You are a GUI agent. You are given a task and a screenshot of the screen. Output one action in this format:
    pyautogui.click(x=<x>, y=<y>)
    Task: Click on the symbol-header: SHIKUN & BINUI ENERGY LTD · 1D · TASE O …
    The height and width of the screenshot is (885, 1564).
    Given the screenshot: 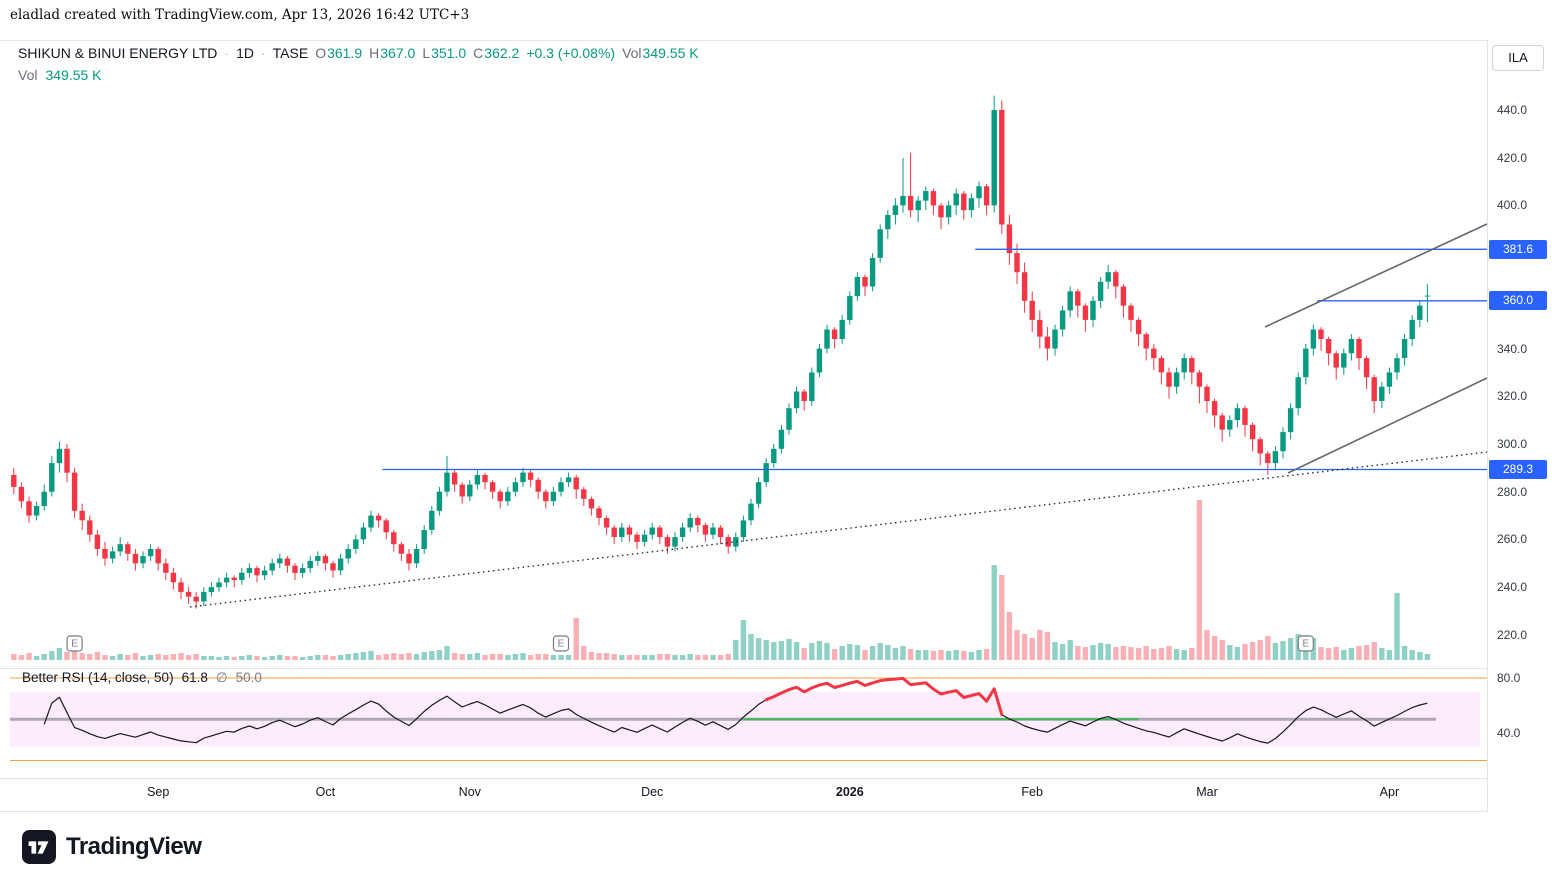 What is the action you would take?
    pyautogui.click(x=358, y=53)
    